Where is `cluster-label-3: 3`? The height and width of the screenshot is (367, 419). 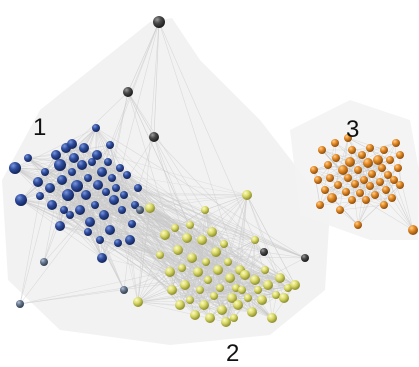
cluster-label-3: 3 is located at coordinates (353, 129).